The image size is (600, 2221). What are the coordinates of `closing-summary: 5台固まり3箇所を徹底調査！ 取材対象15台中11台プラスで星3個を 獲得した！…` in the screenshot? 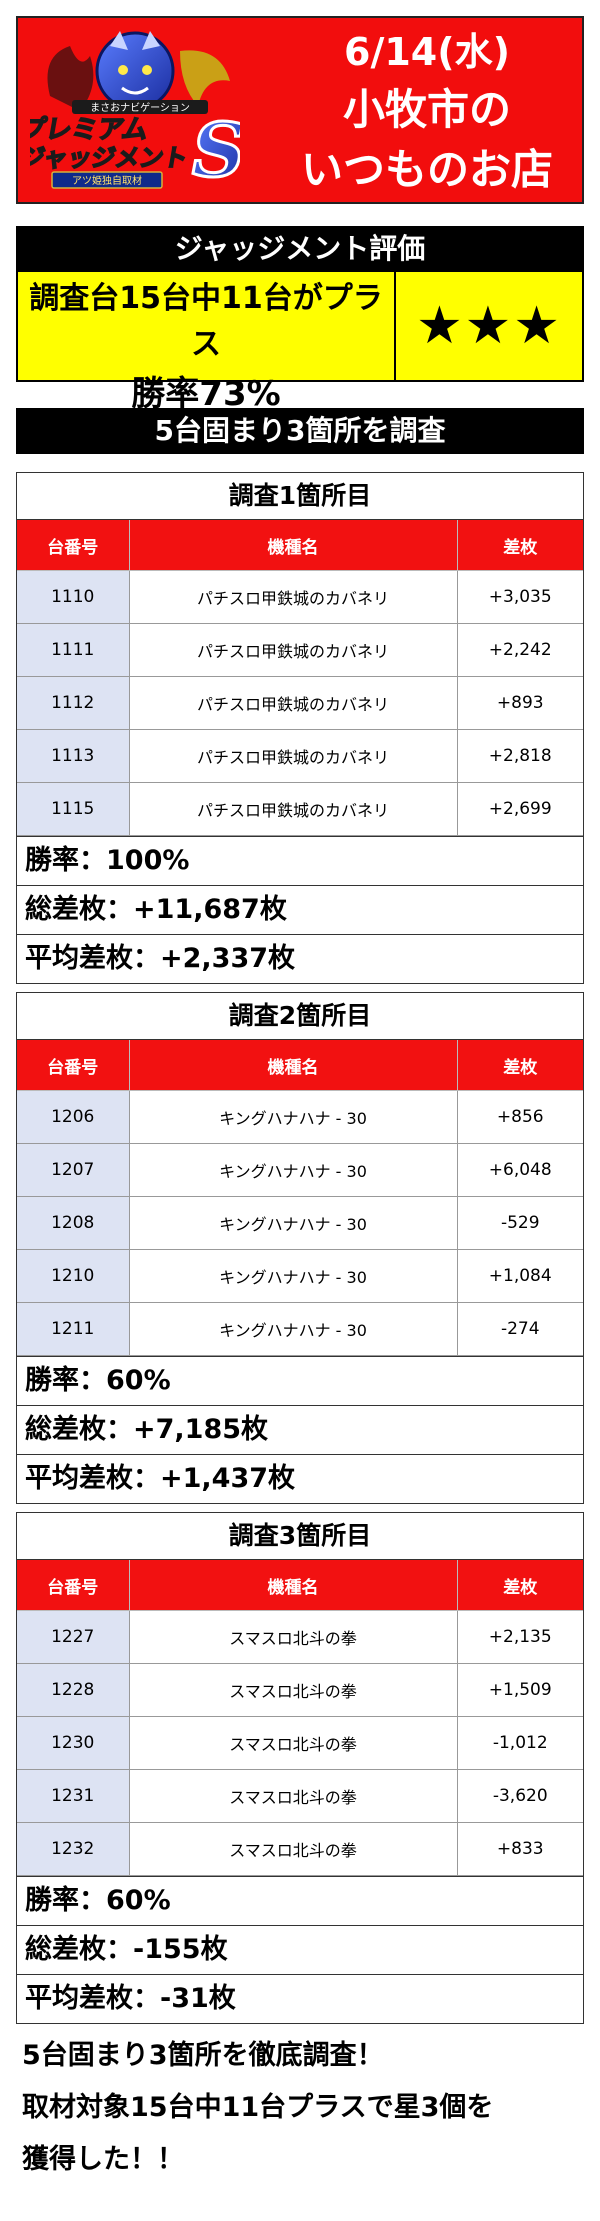 It's located at (302, 2108).